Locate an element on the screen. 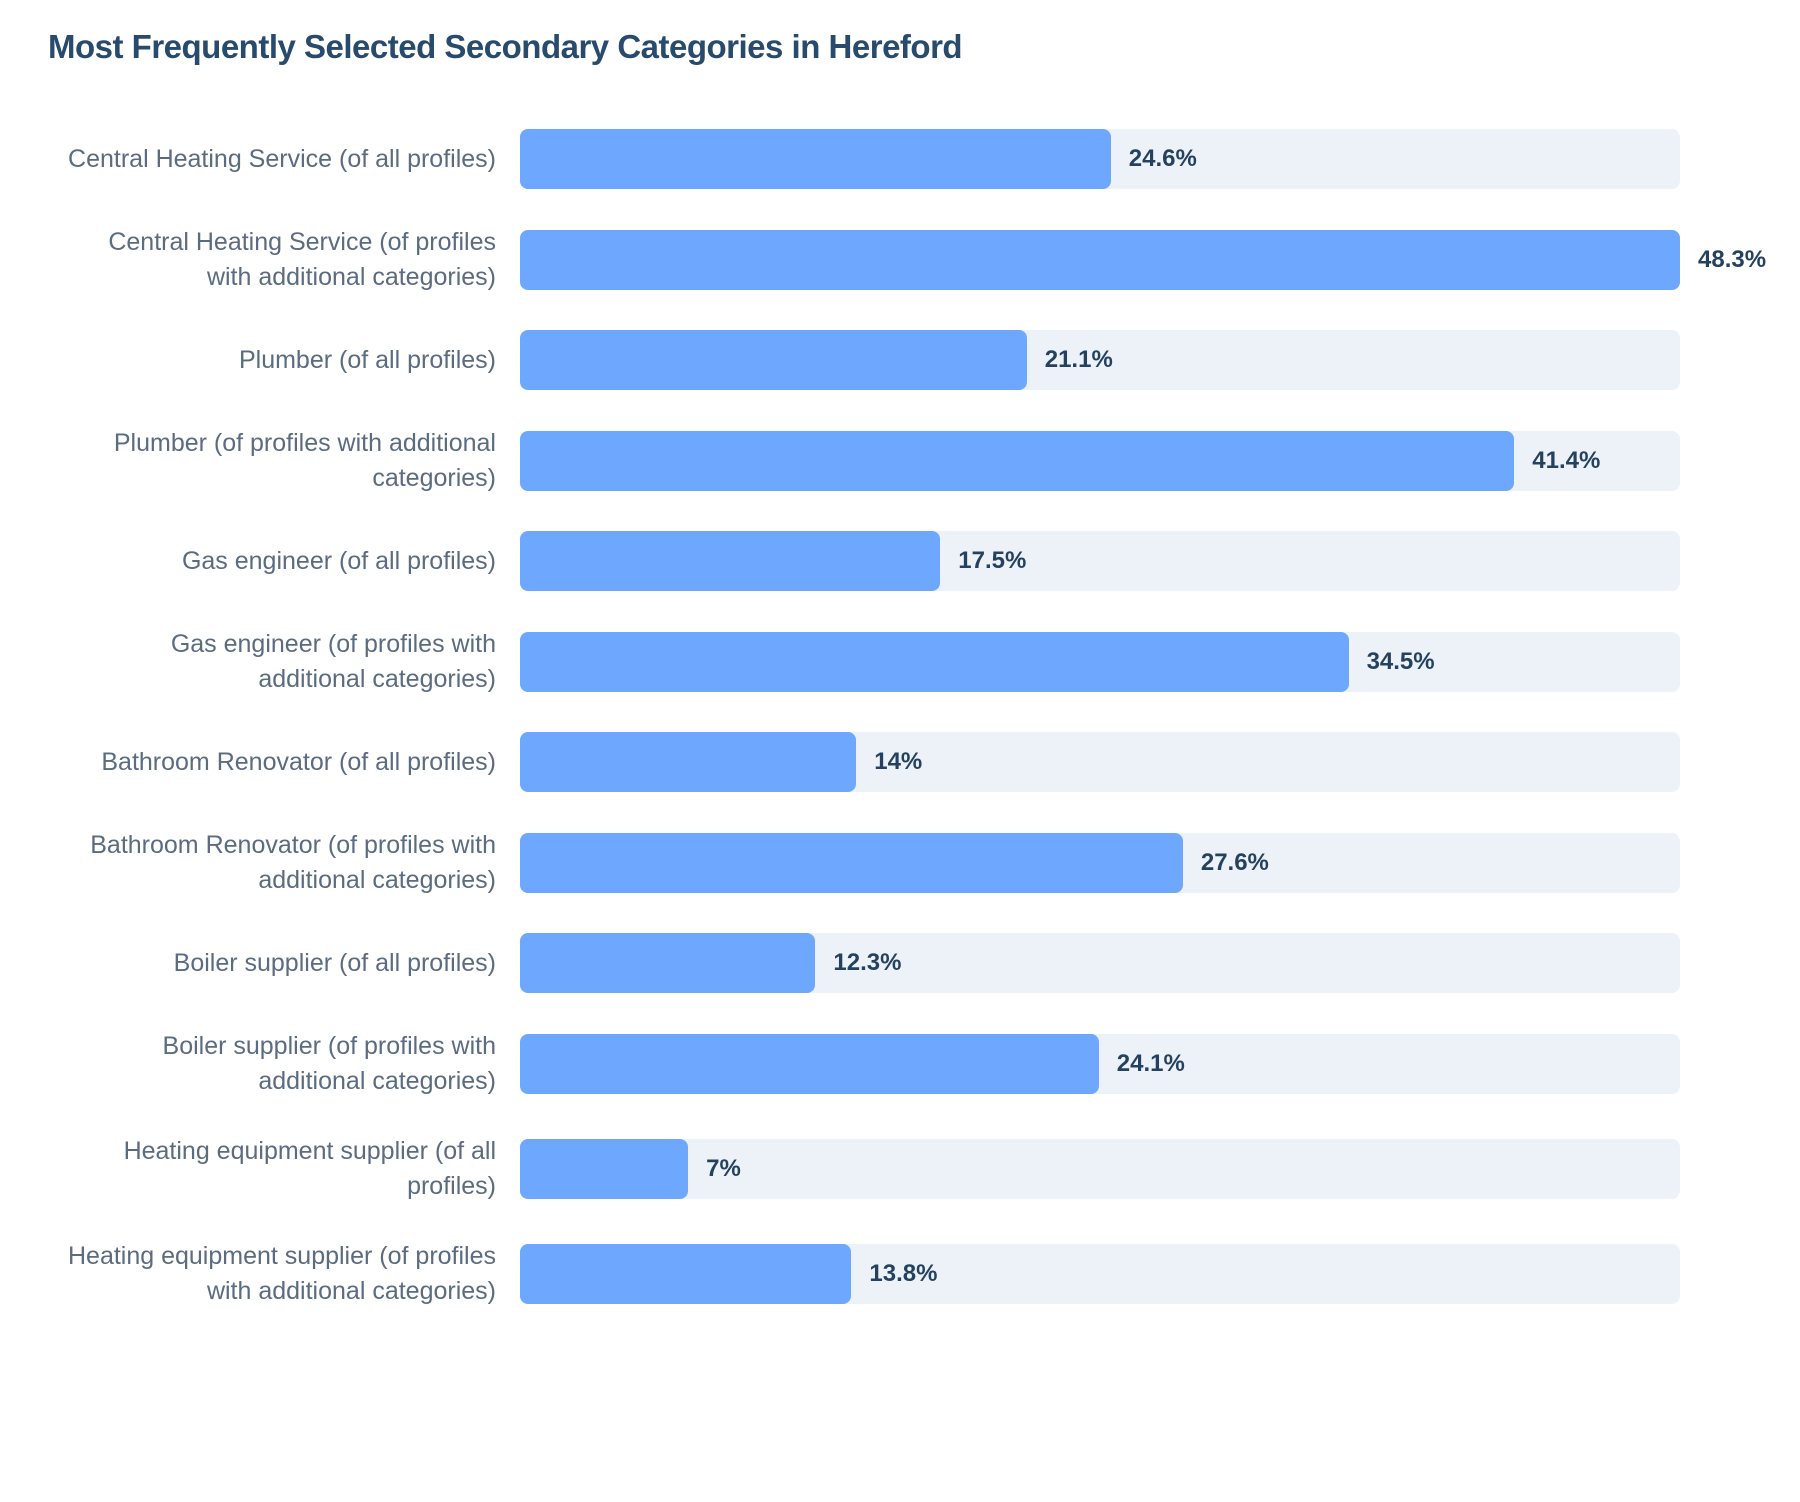  value-label: 21.1% is located at coordinates (1078, 359).